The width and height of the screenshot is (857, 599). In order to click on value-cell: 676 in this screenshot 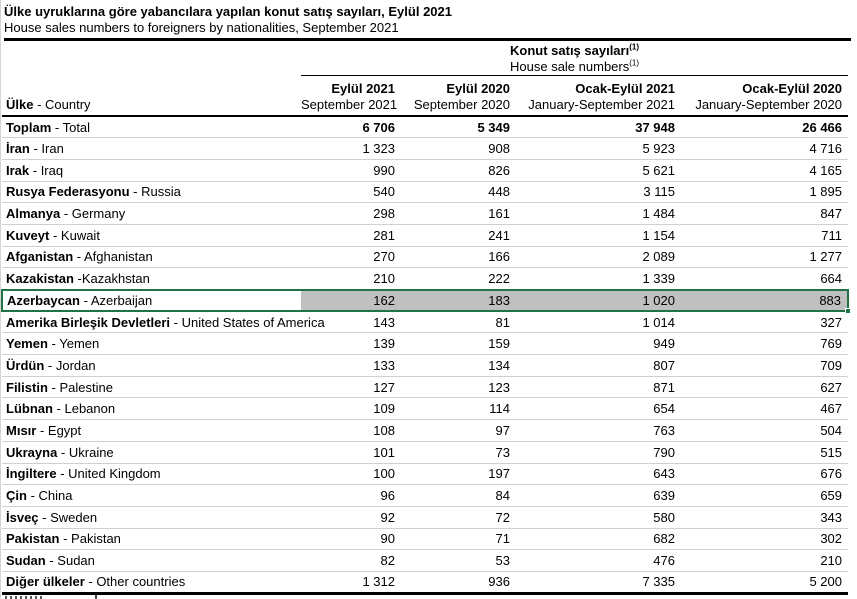, I will do `click(765, 474)`.